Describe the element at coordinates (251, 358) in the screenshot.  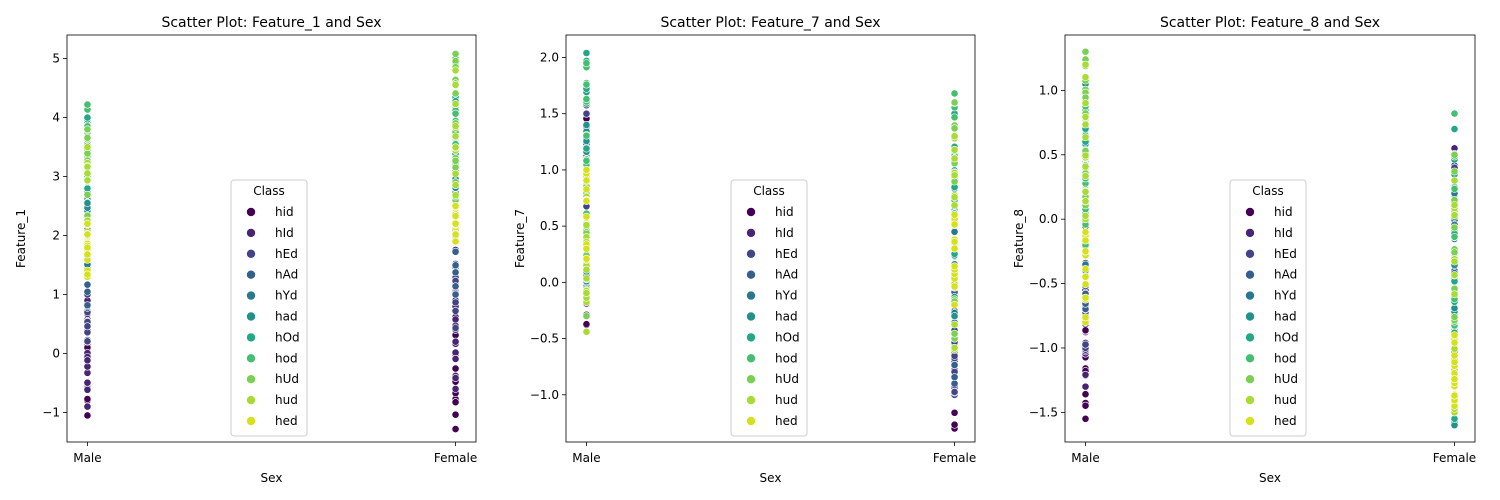
I see `legend-marker-hod` at that location.